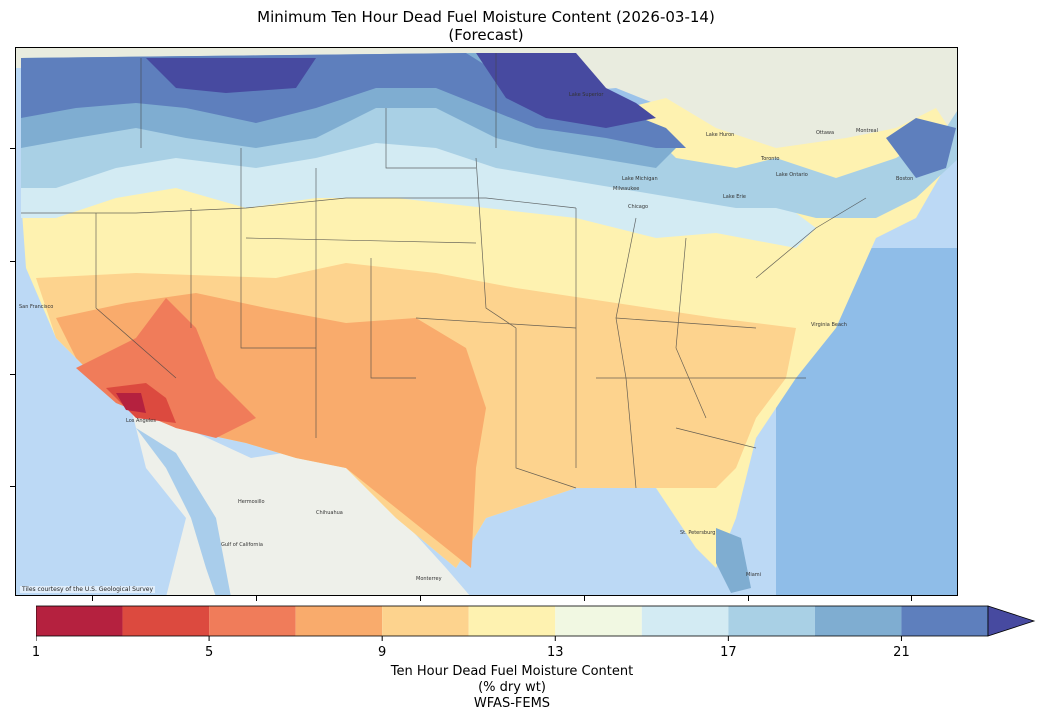 The image size is (1046, 721). What do you see at coordinates (792, 175) in the screenshot?
I see `place-label: Lake Ontario` at bounding box center [792, 175].